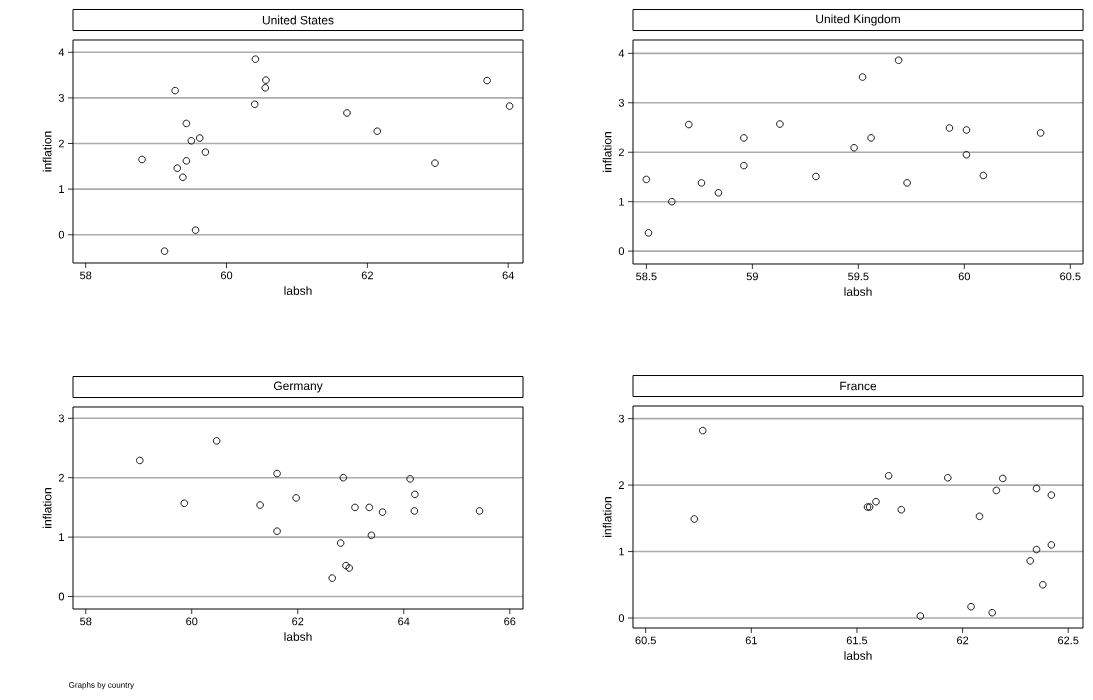 The image size is (1093, 700). Describe the element at coordinates (751, 640) in the screenshot. I see `x-tick-label: 61` at that location.